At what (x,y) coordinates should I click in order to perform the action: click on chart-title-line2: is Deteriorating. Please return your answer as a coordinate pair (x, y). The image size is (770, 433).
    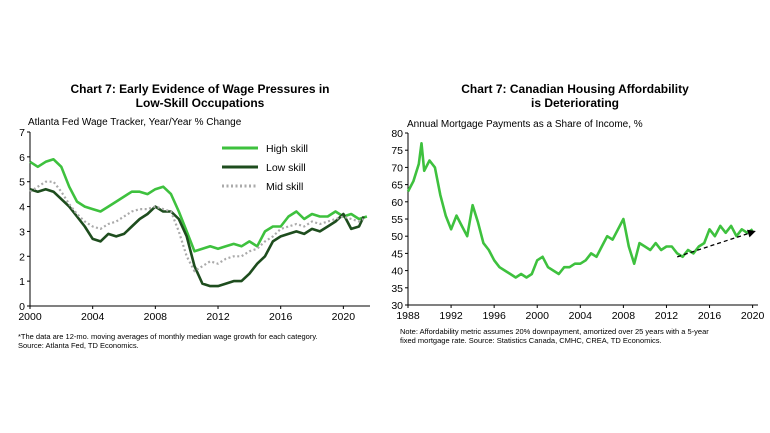
    Looking at the image, I should click on (575, 103).